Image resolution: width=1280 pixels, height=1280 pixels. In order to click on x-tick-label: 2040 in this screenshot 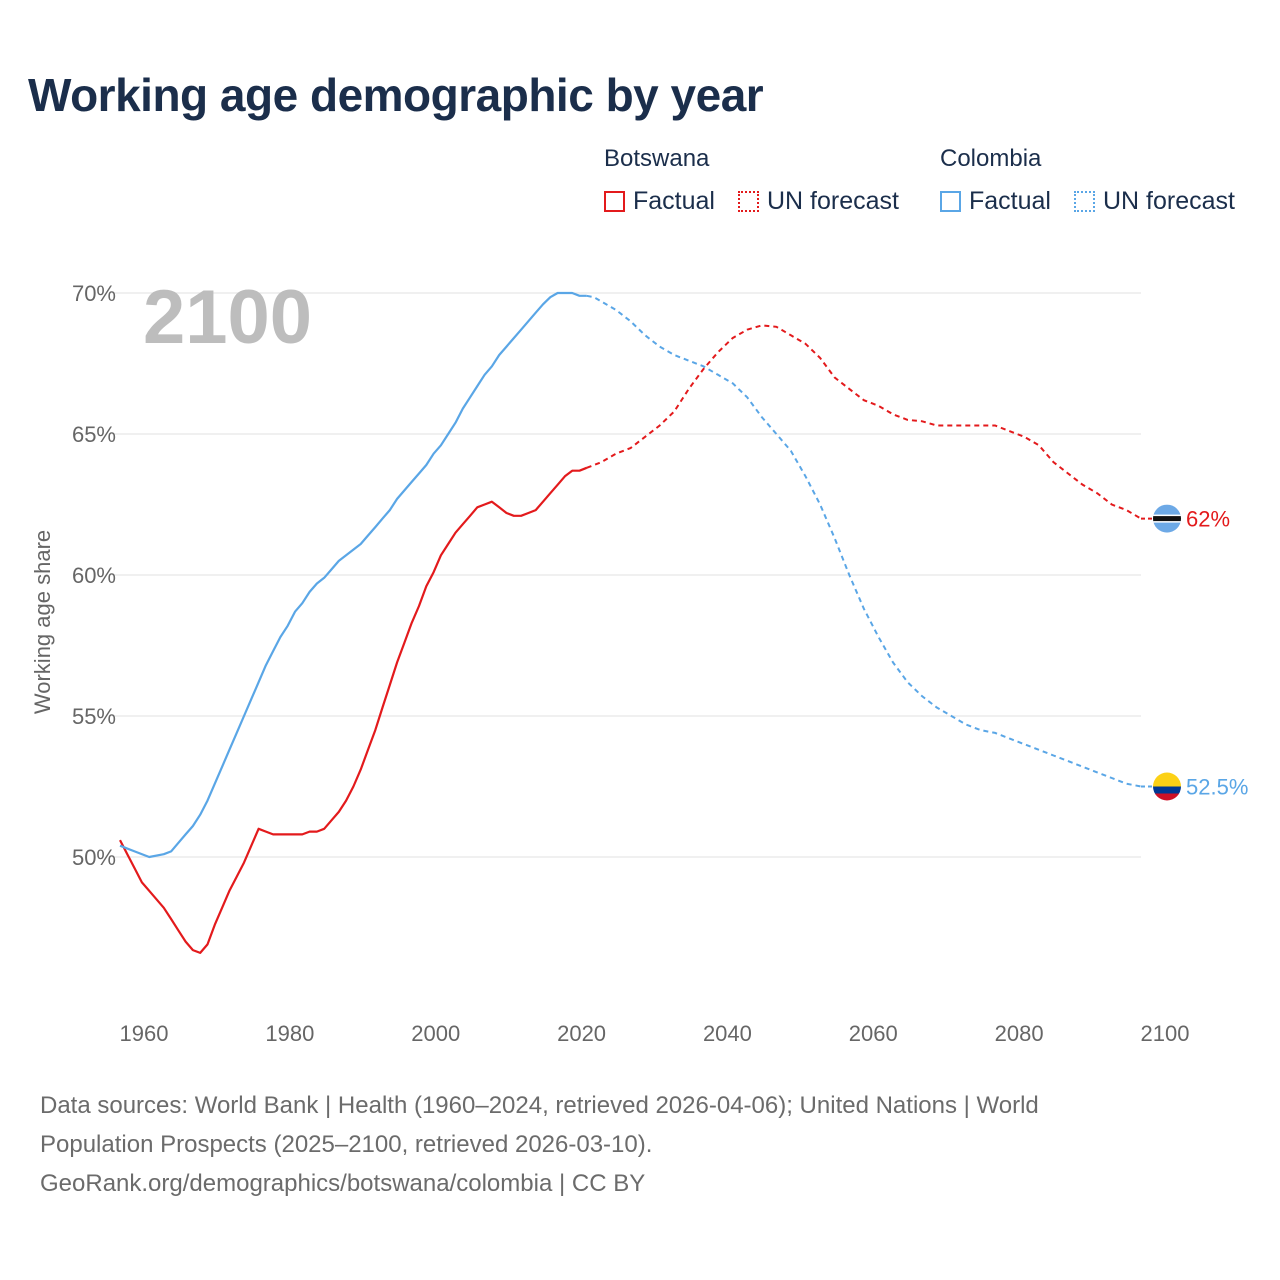, I will do `click(727, 1033)`.